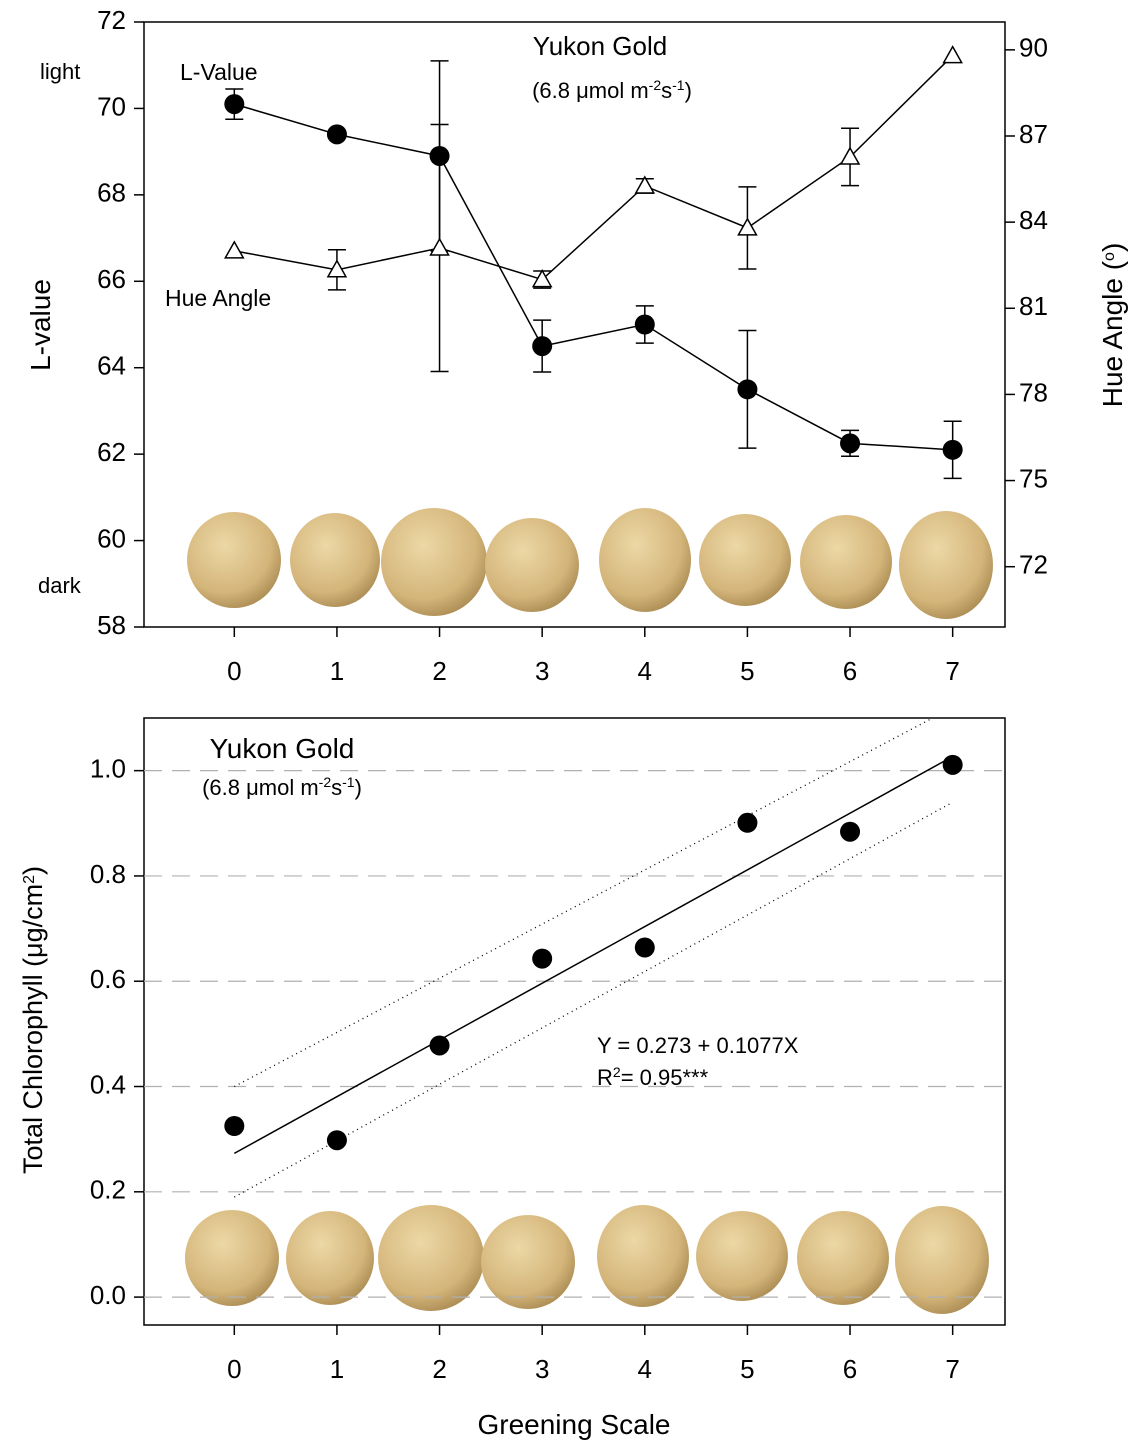 Image resolution: width=1142 pixels, height=1446 pixels. What do you see at coordinates (108, 979) in the screenshot?
I see `y-tick-label: 0.6` at bounding box center [108, 979].